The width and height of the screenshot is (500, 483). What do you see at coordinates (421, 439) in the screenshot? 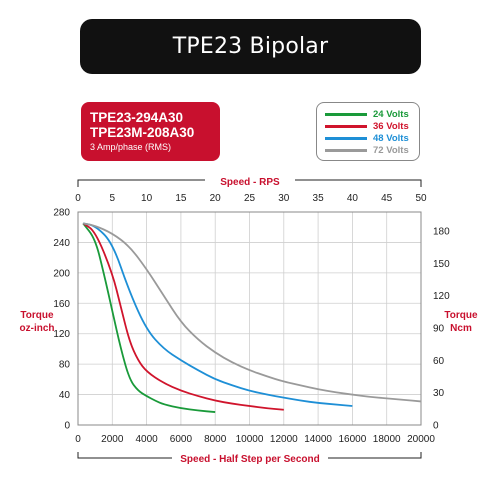
I see `x-bottom-tick-label: 20000` at bounding box center [421, 439].